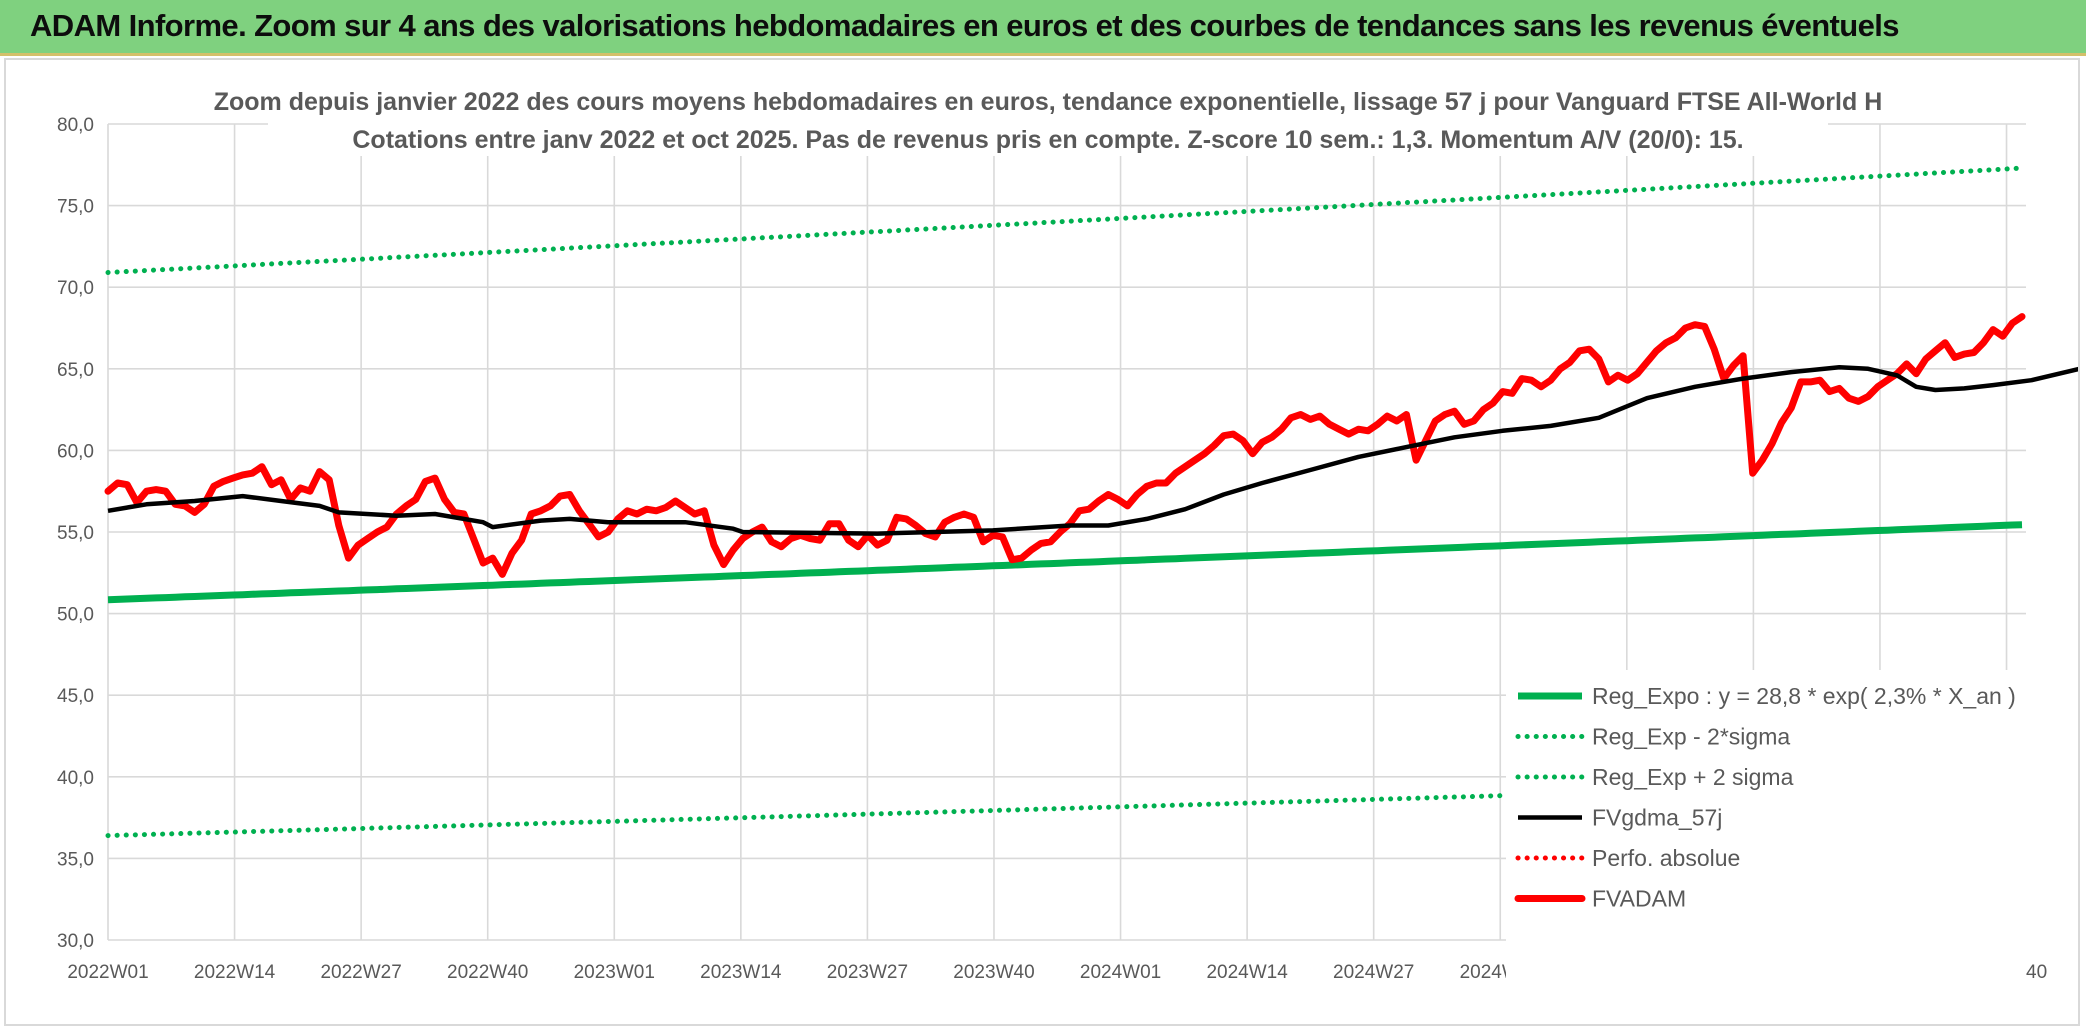 The height and width of the screenshot is (1031, 2086). I want to click on y-tick-label: 70,0, so click(75, 288).